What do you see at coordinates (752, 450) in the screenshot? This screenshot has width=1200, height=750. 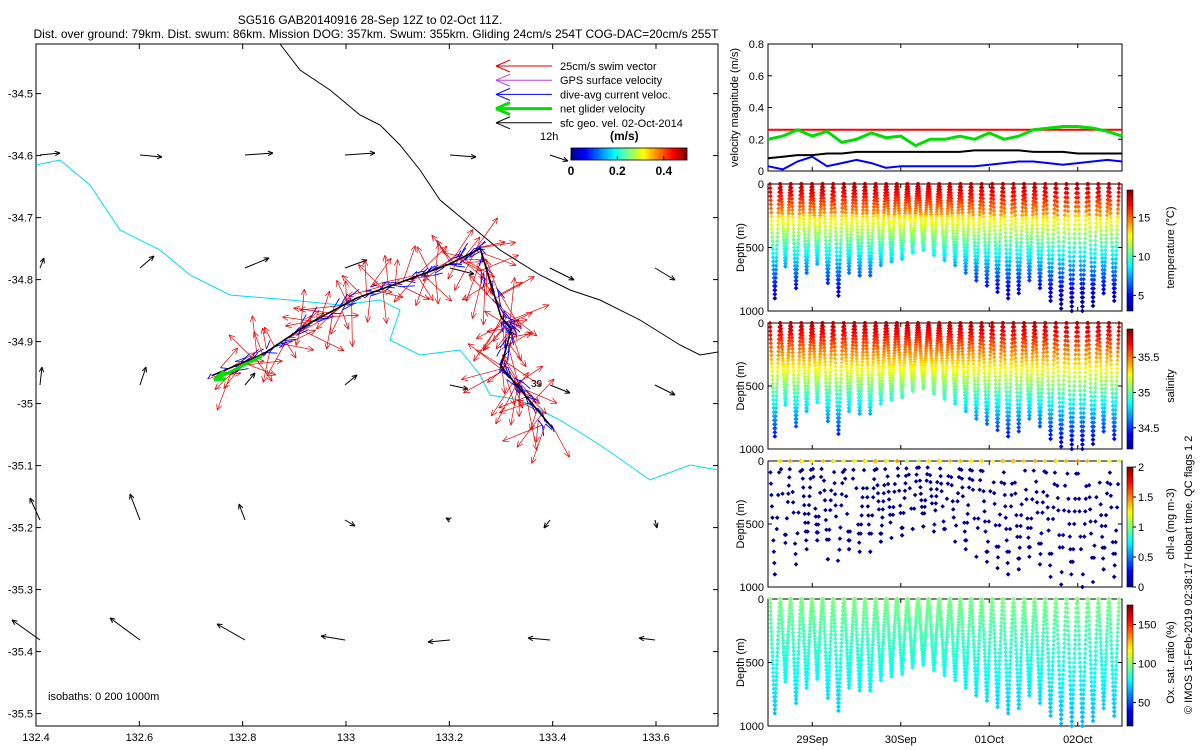 I see `panel-ytick-label: 1000` at bounding box center [752, 450].